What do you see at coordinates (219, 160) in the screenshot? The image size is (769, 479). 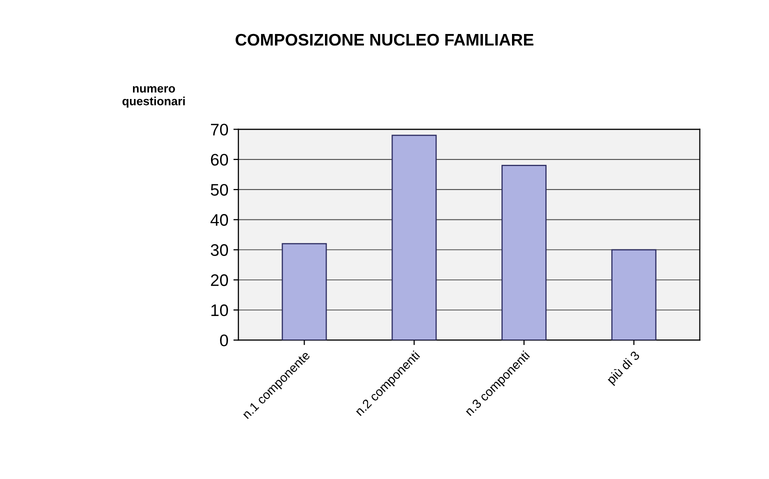 I see `y-tick-label: 60` at bounding box center [219, 160].